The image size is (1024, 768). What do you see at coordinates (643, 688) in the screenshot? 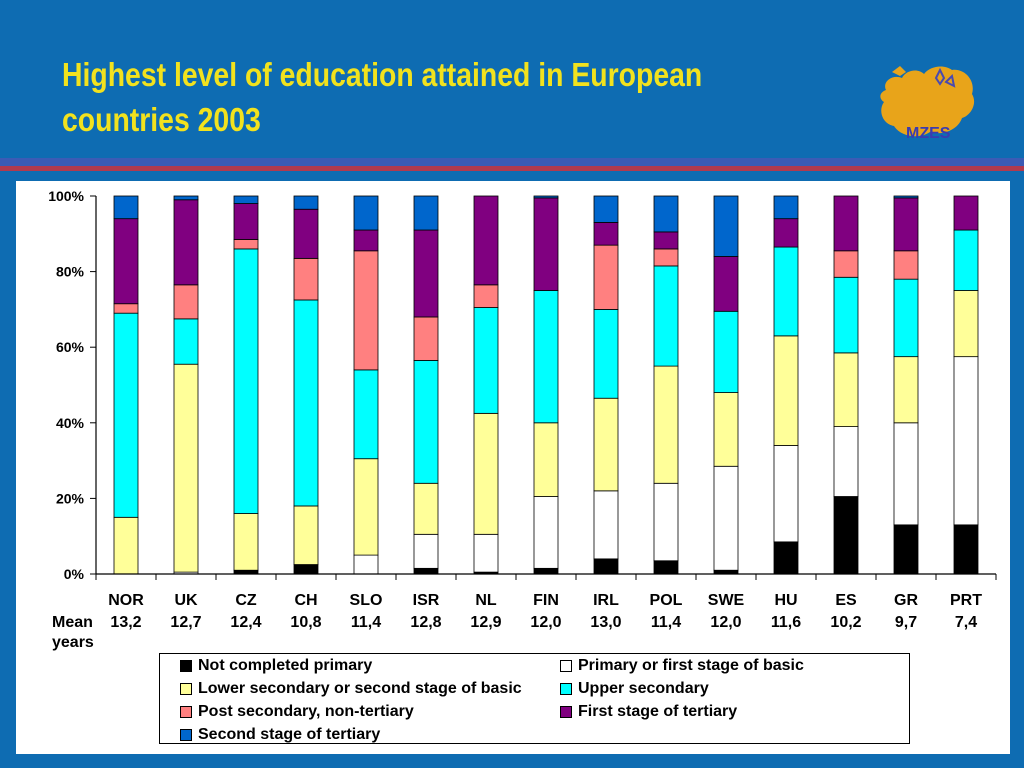
I see `legend-label: Upper secondary` at bounding box center [643, 688].